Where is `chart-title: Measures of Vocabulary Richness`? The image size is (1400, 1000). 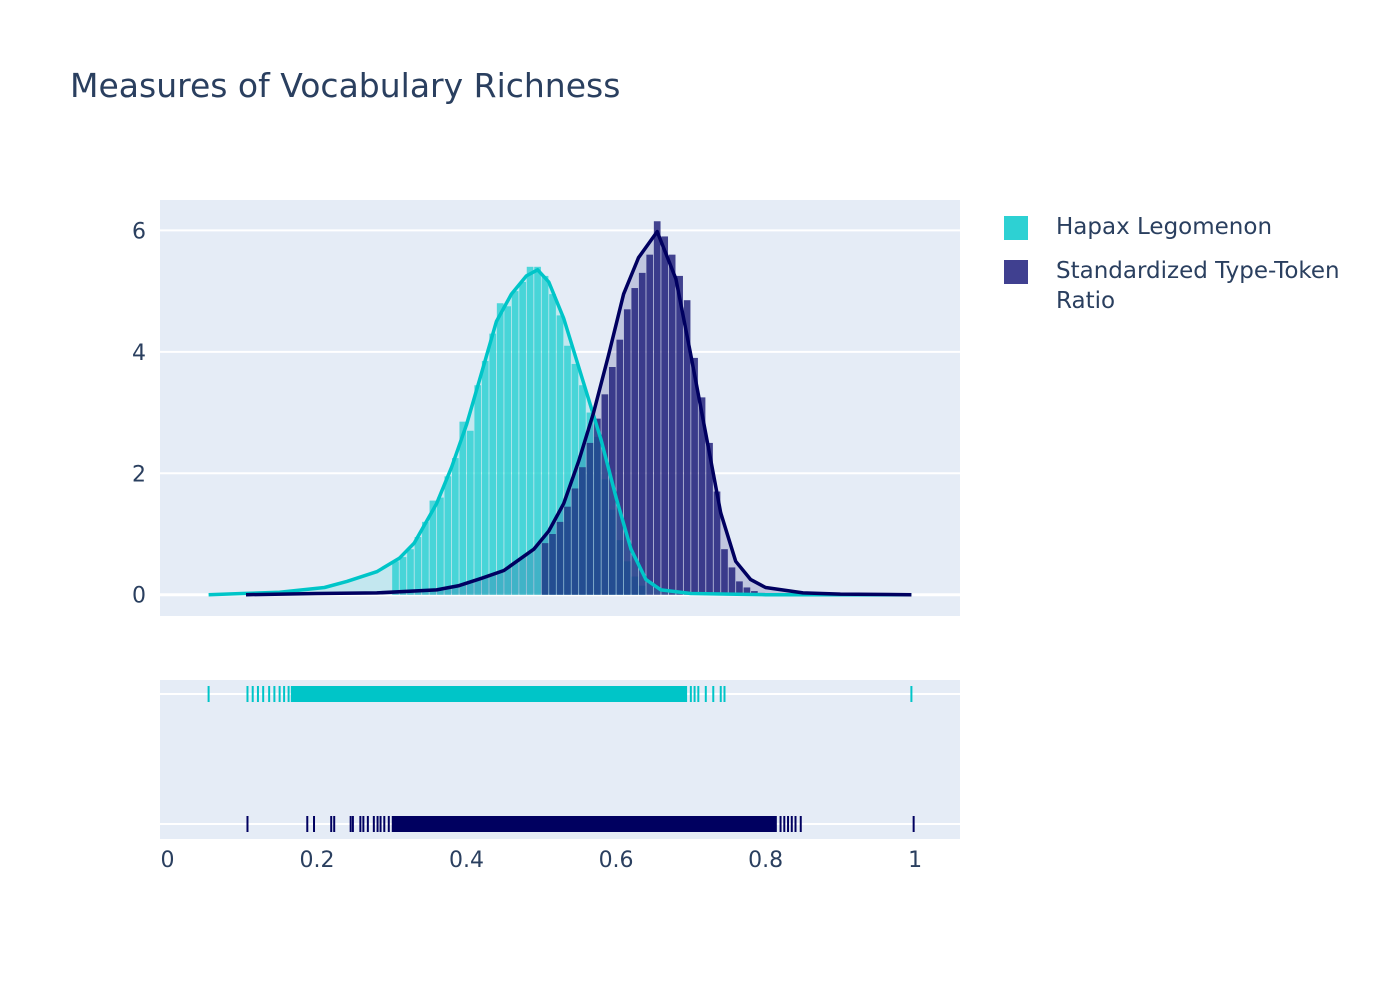 chart-title: Measures of Vocabulary Richness is located at coordinates (345, 85).